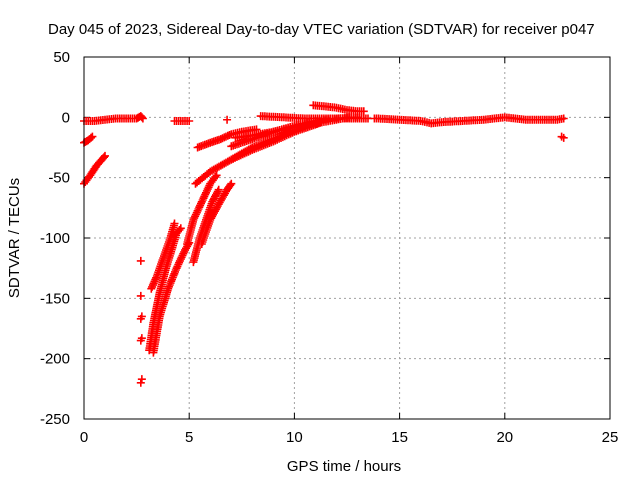 Image resolution: width=640 pixels, height=480 pixels. I want to click on x-tick-label: 20, so click(504, 437).